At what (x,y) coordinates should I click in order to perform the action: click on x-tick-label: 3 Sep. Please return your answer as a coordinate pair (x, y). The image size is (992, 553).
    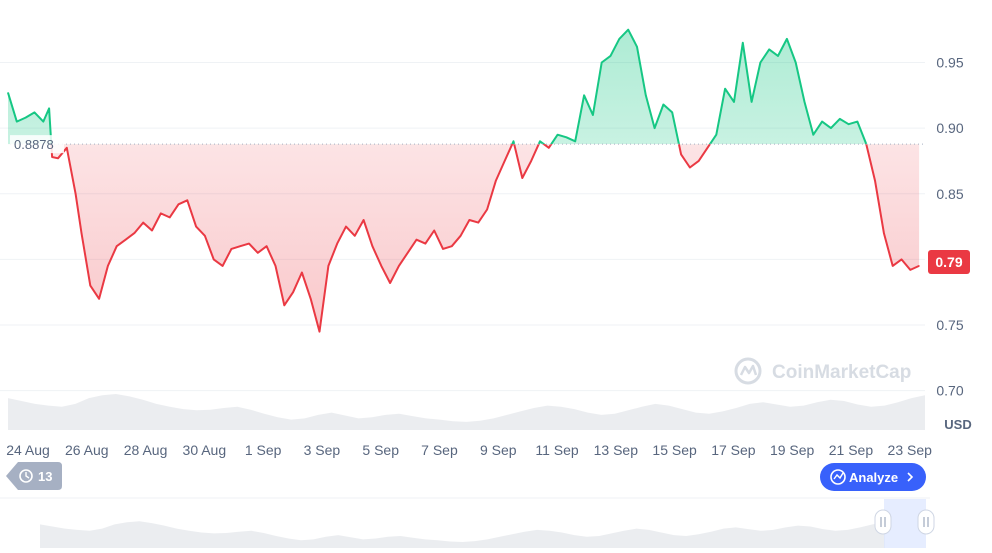
    Looking at the image, I should click on (322, 450).